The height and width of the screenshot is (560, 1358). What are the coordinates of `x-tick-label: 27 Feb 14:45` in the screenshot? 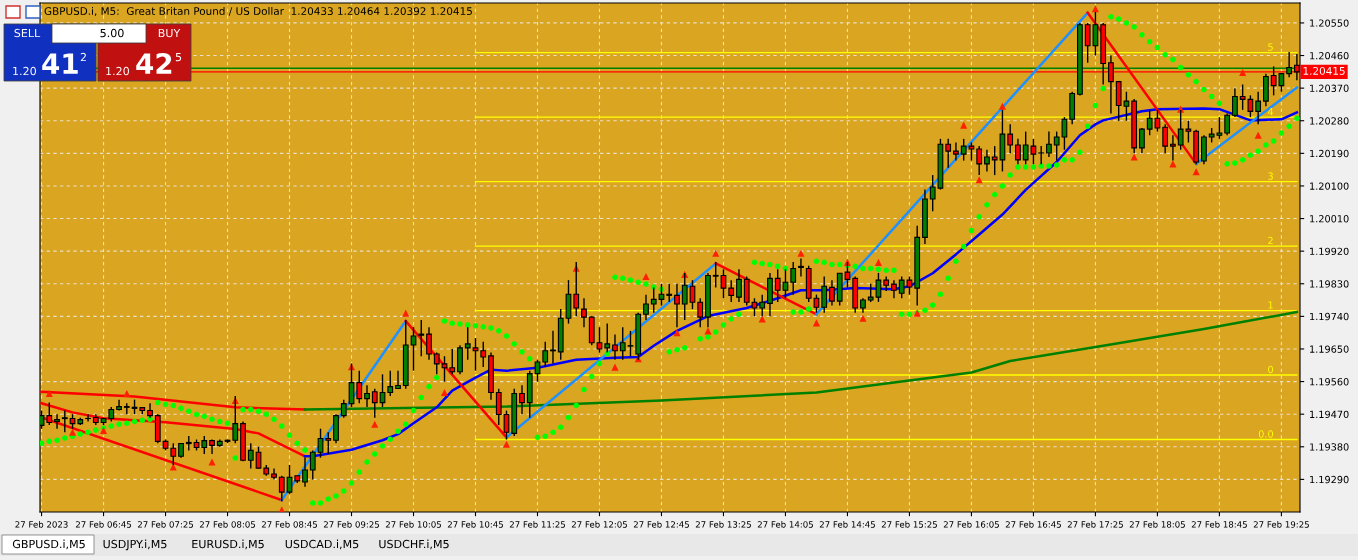 It's located at (847, 524).